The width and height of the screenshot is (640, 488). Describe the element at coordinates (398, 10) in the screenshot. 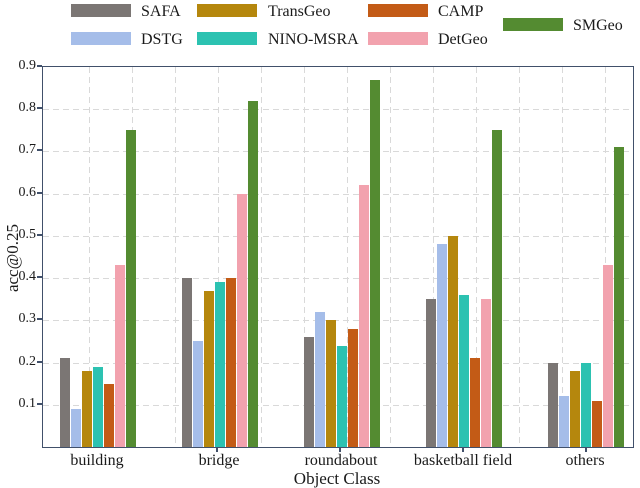

I see `legend-swatch-camp` at that location.